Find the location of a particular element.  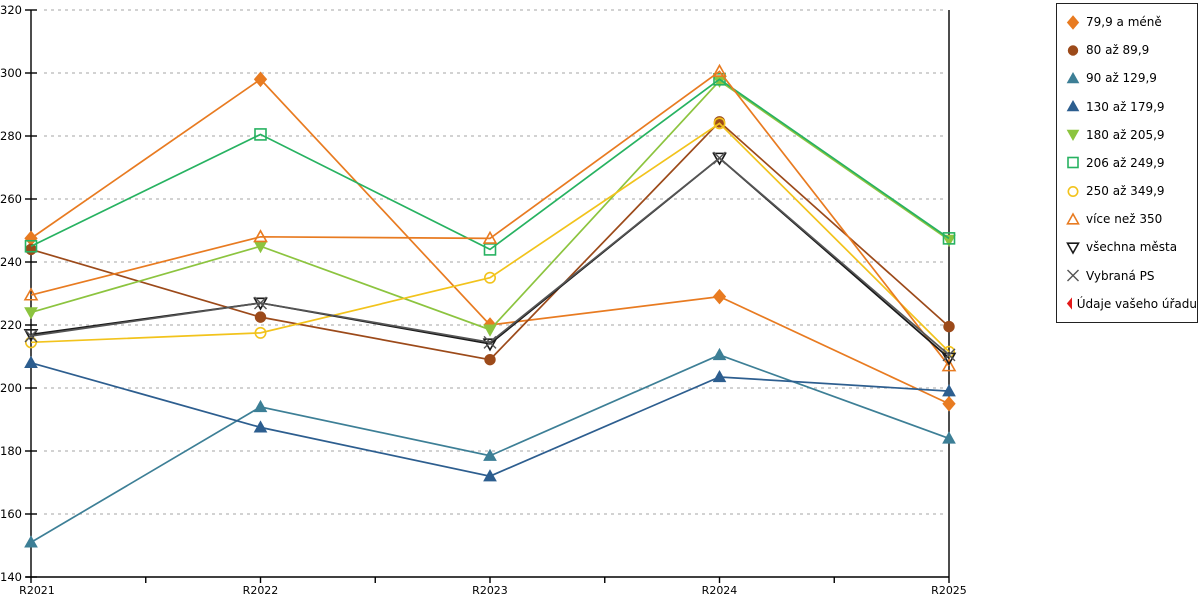

legend-item-3: 130 až 179,9 is located at coordinates (1131, 106).